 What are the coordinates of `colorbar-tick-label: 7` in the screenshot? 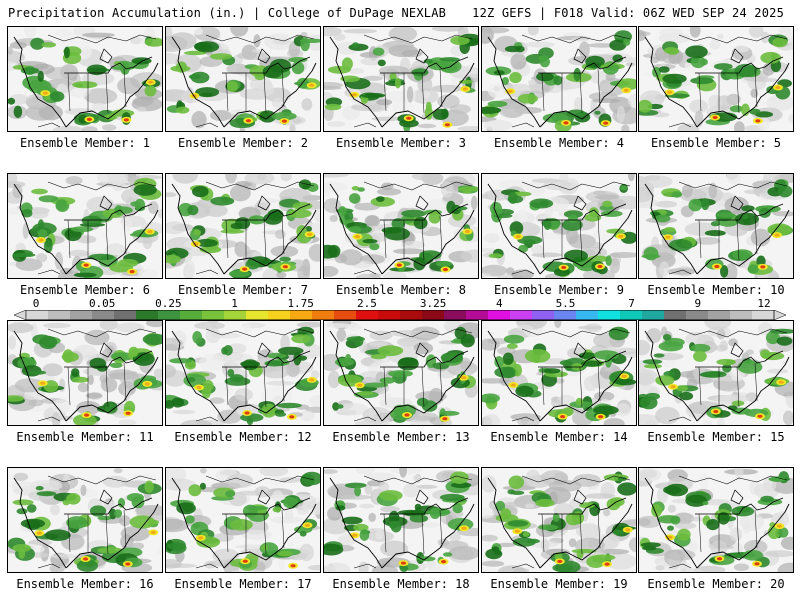 It's located at (631, 303).